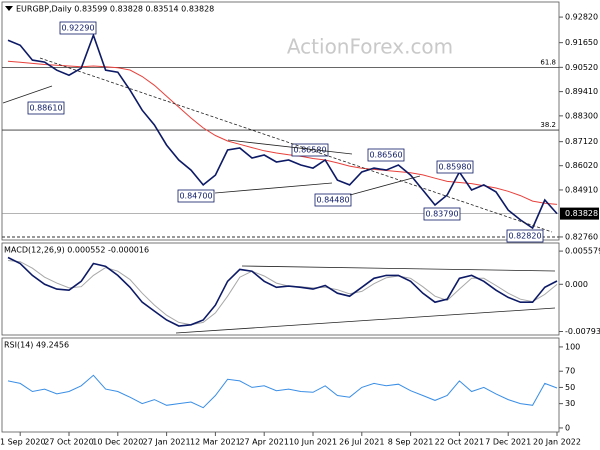 The image size is (600, 450). I want to click on y-tick-label: 0.90520, so click(581, 67).